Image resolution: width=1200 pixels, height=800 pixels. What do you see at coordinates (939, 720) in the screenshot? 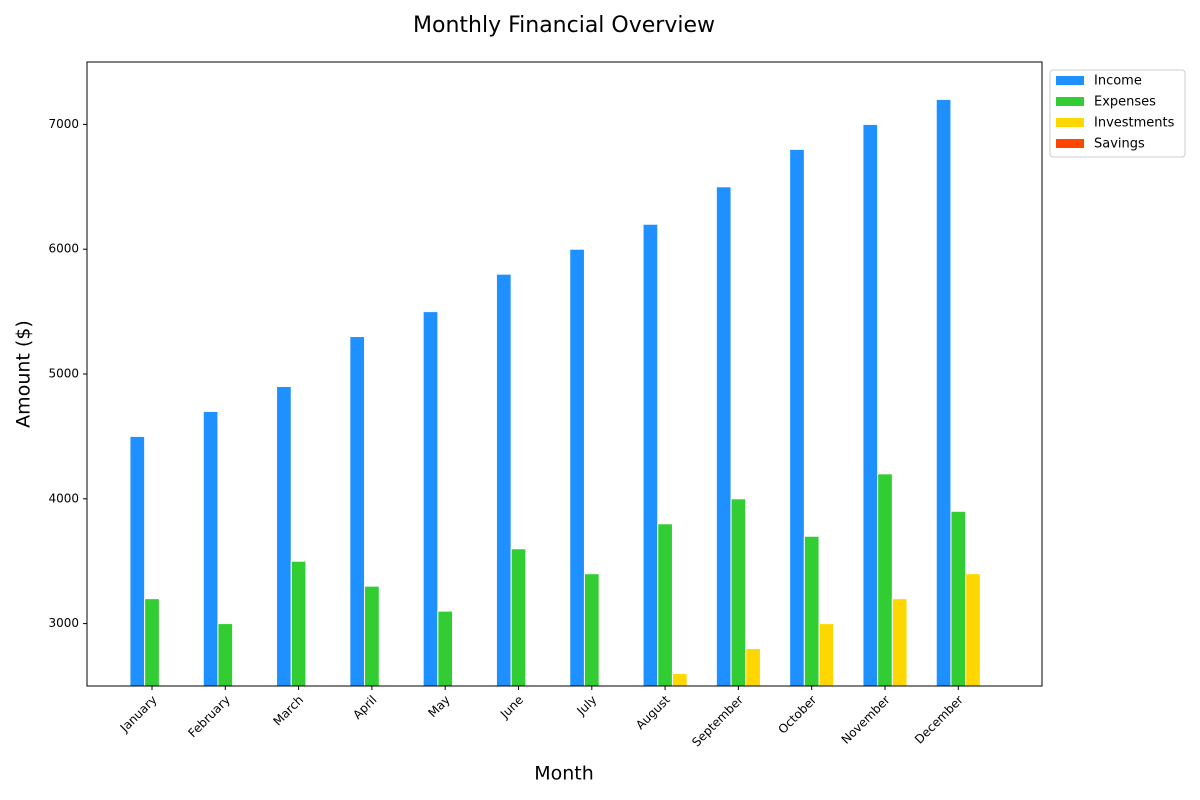
I see `x-tick-label: December` at bounding box center [939, 720].